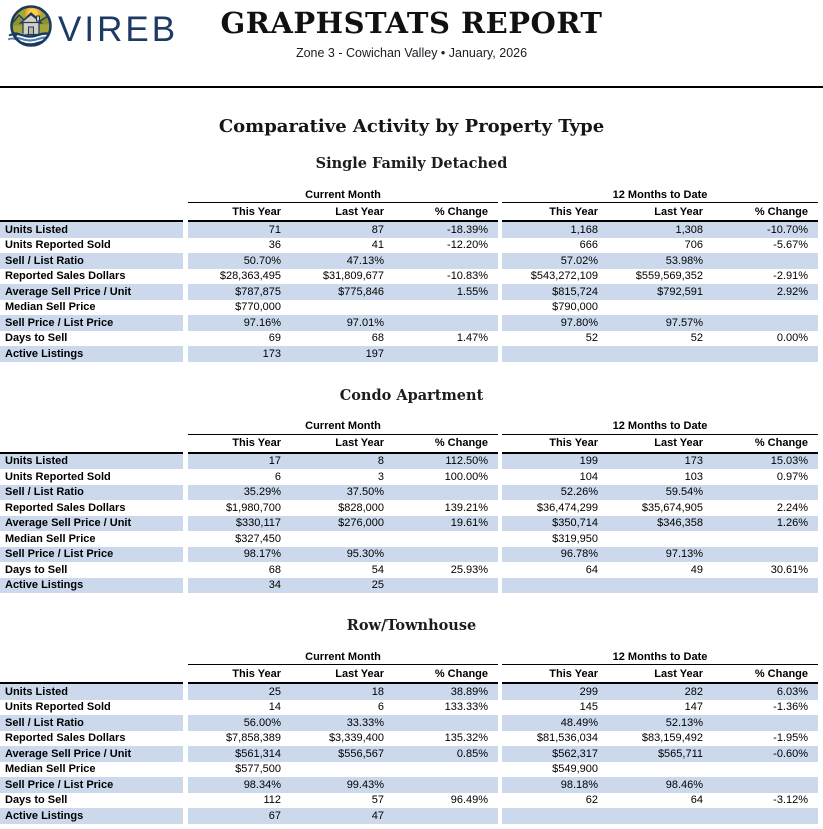 This screenshot has width=823, height=829. Describe the element at coordinates (258, 538) in the screenshot. I see `cell-cm_this: $327,450` at that location.